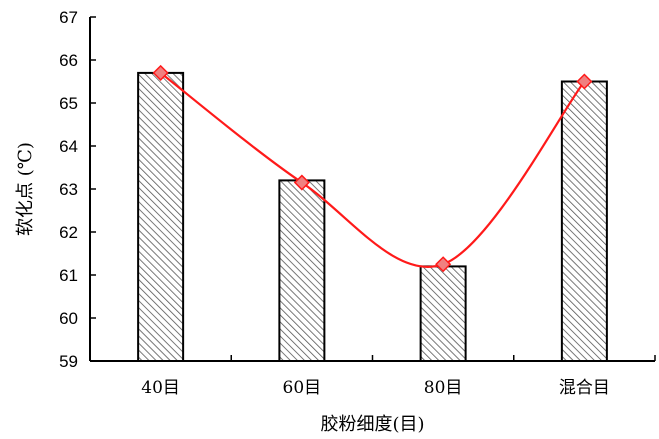 This screenshot has width=659, height=439. Describe the element at coordinates (68, 17) in the screenshot. I see `y-tick-label: 67` at that location.